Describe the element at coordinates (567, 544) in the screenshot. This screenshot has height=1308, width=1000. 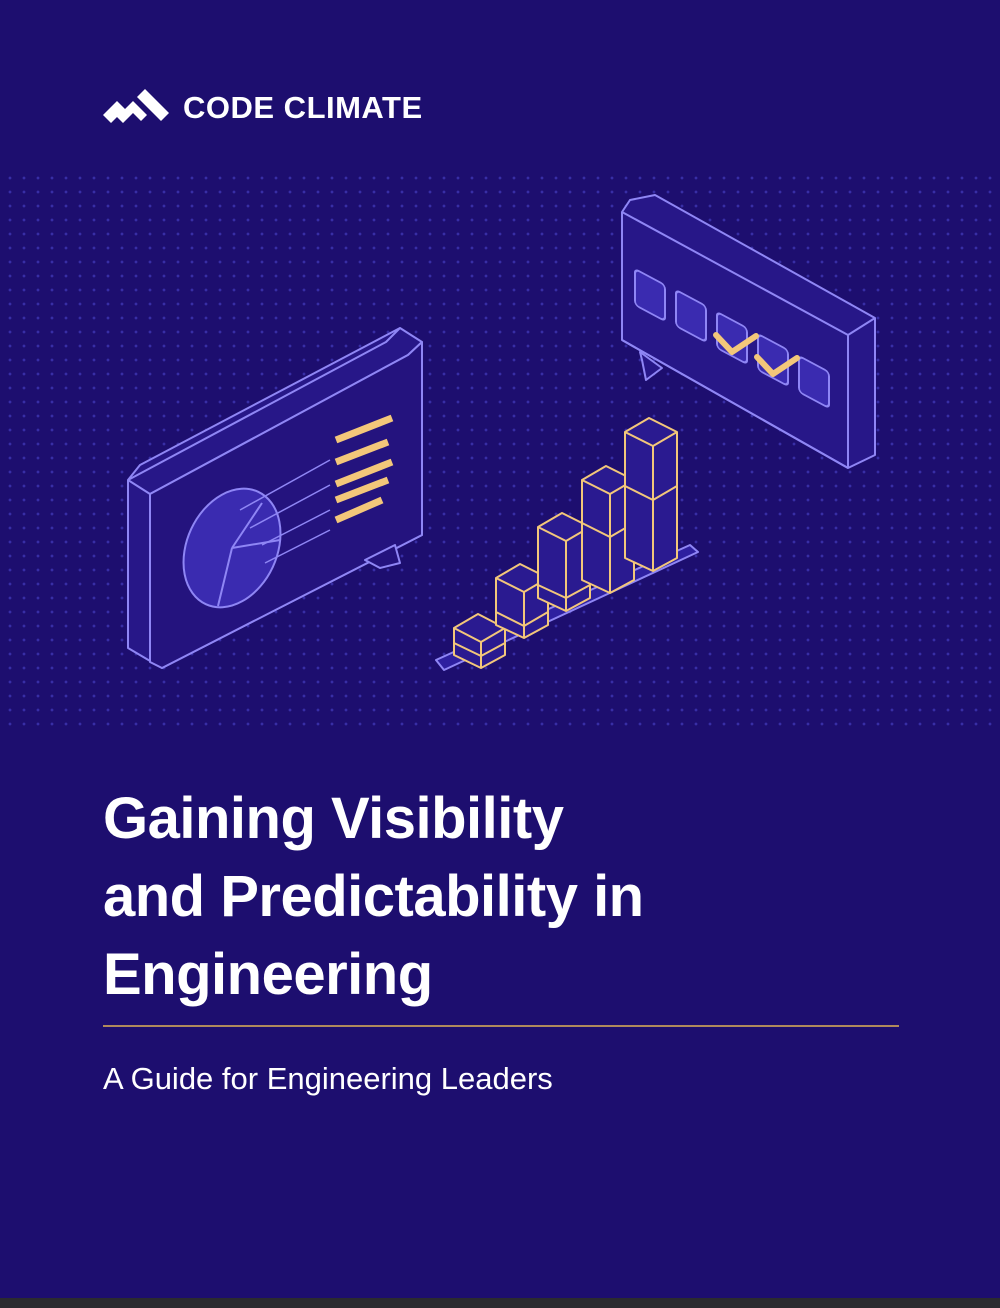
I see `bar-chart-icon` at that location.